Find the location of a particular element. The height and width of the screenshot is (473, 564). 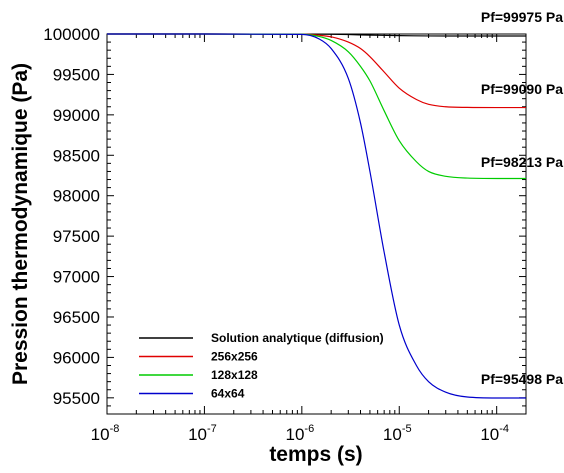

y-tick-label: 99000 is located at coordinates (76, 115).